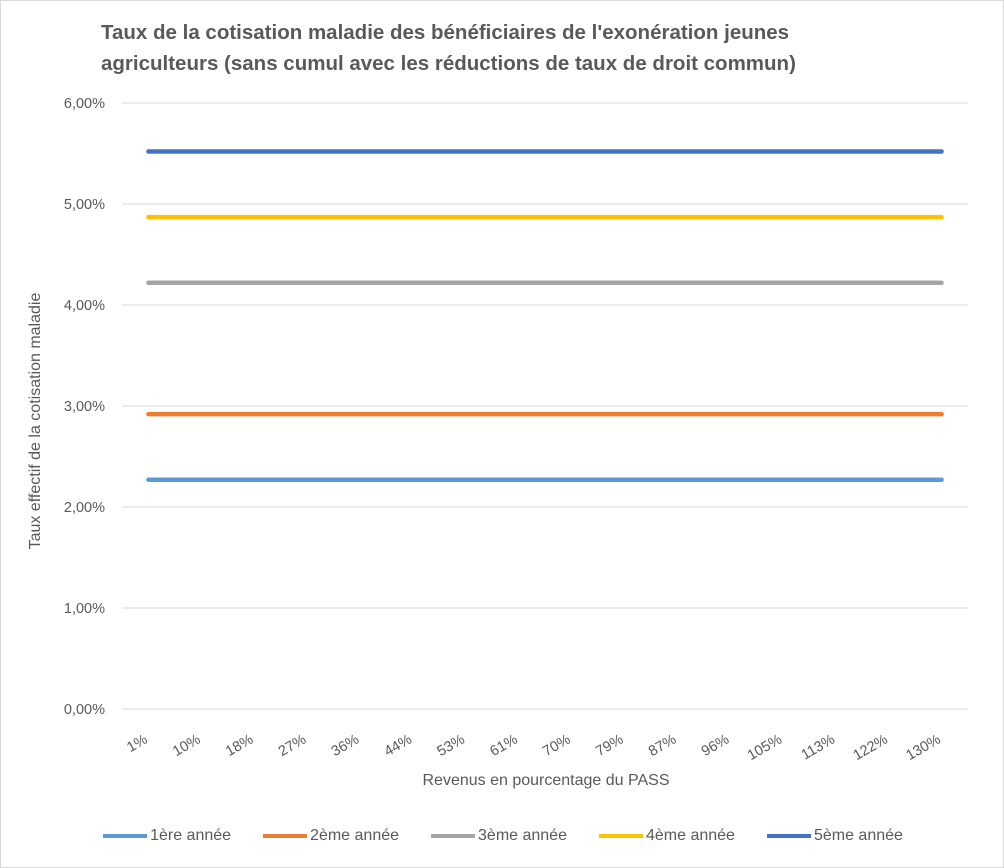 This screenshot has width=1004, height=868. Describe the element at coordinates (84, 609) in the screenshot. I see `y-tick-label: 1,00%` at that location.